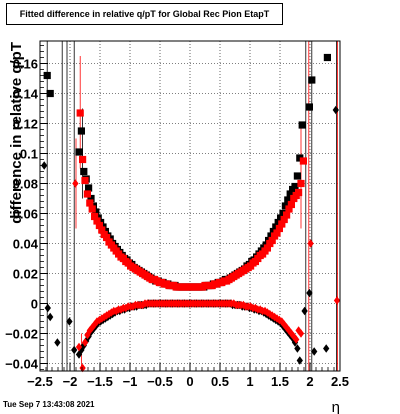 The width and height of the screenshot is (400, 414). What do you see at coordinates (25, 274) in the screenshot?
I see `y-tick-label: 0.02` at bounding box center [25, 274].